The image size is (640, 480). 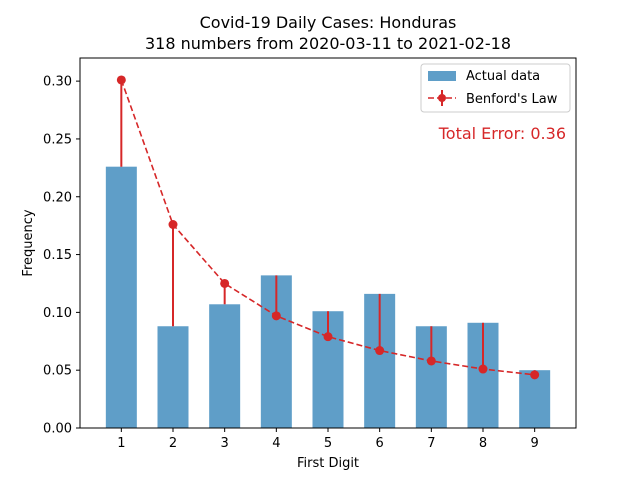 I want to click on legend-label-benford: Benford's Law, so click(x=512, y=99).